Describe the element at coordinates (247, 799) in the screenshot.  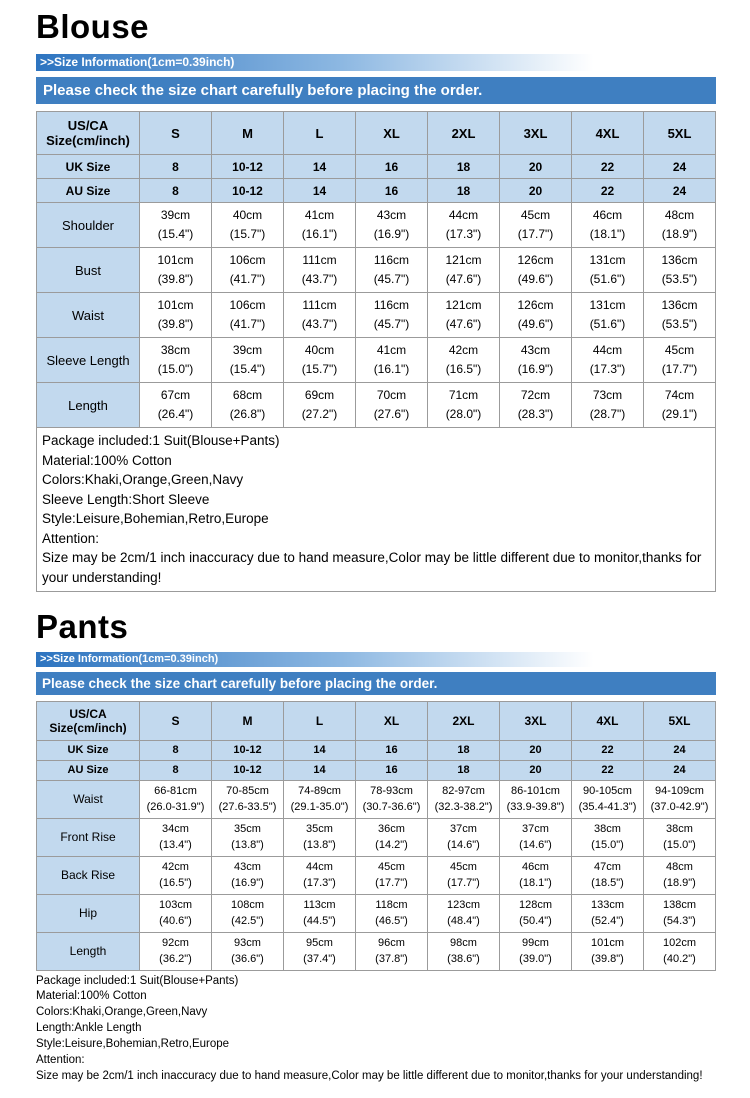
I see `measurement-cell: 70-85cm (27.6-33.5")` at that location.